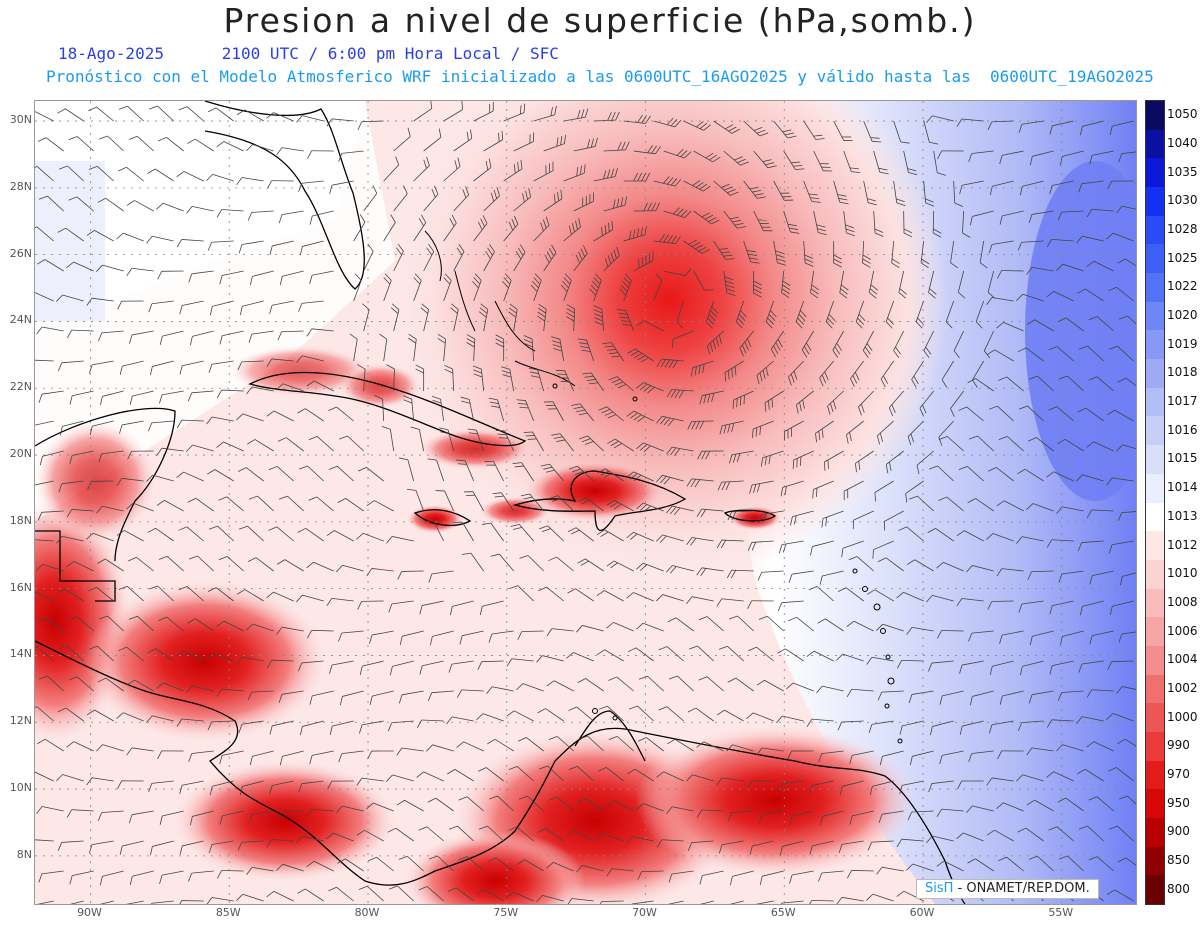  I want to click on valid-time: 2100 UTC / 6:00 pm Hora Local / SFC, so click(390, 53).